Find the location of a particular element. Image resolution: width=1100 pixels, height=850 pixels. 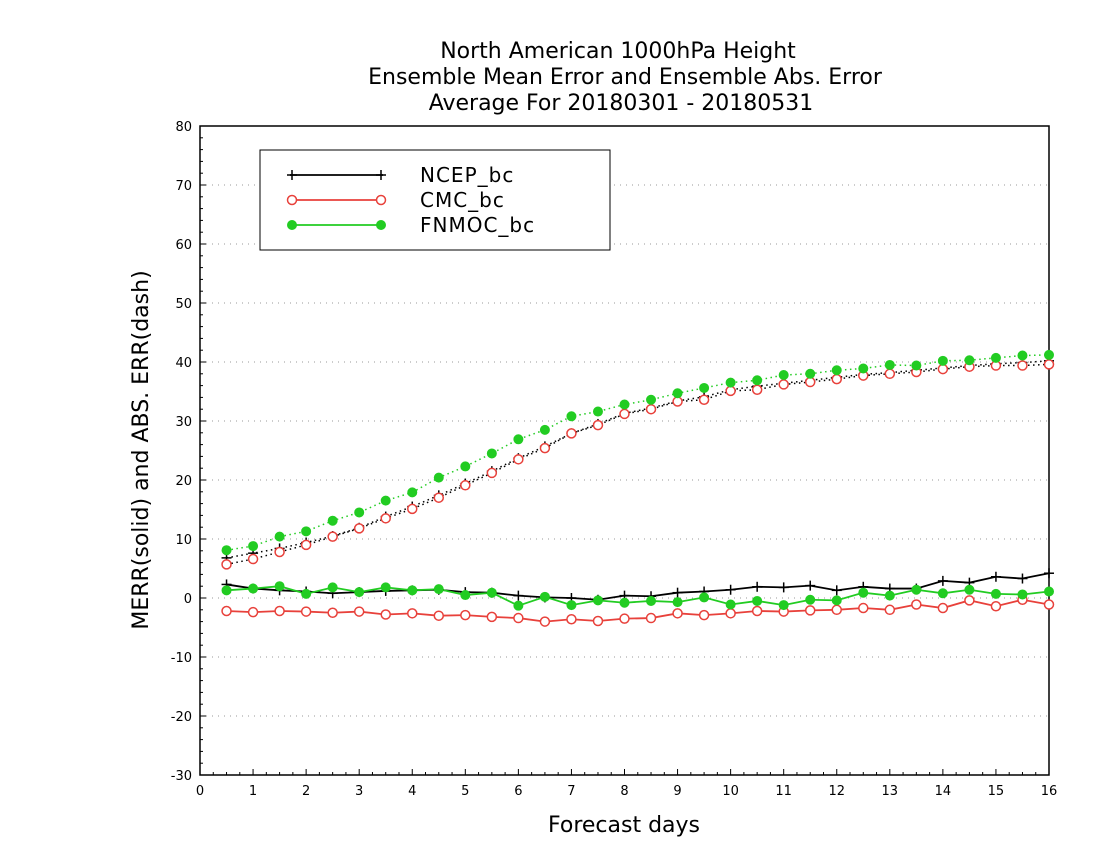

y-tick-label: 20 is located at coordinates (183, 481).